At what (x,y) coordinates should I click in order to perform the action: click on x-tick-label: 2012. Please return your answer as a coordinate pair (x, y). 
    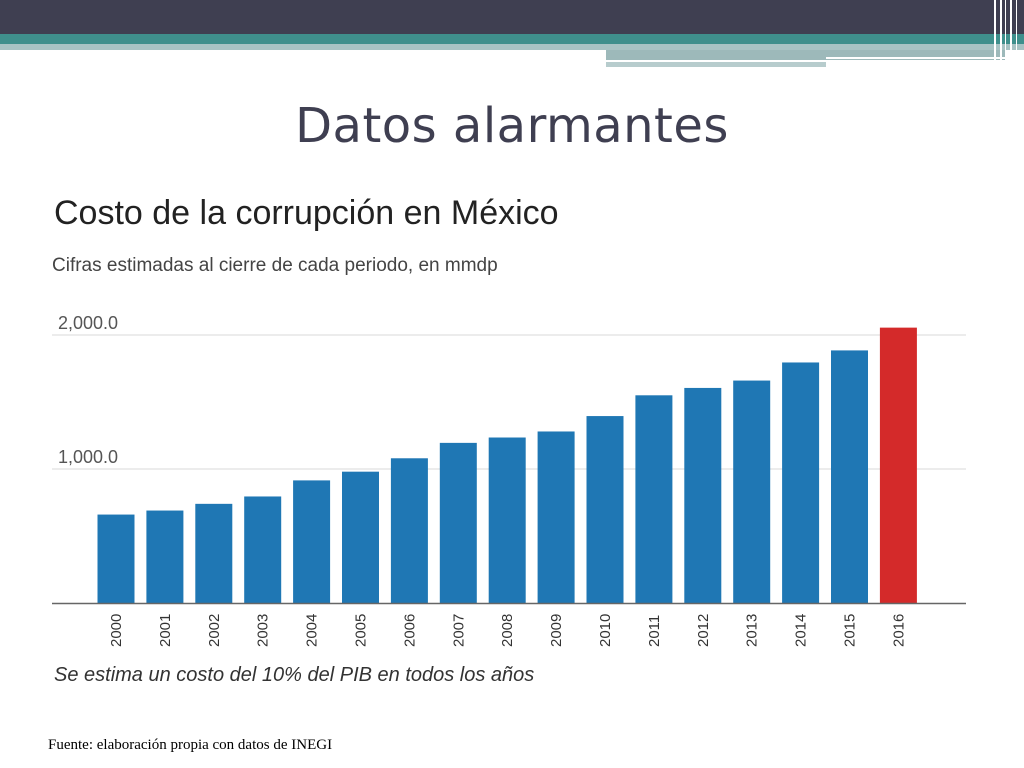
    Looking at the image, I should click on (703, 630).